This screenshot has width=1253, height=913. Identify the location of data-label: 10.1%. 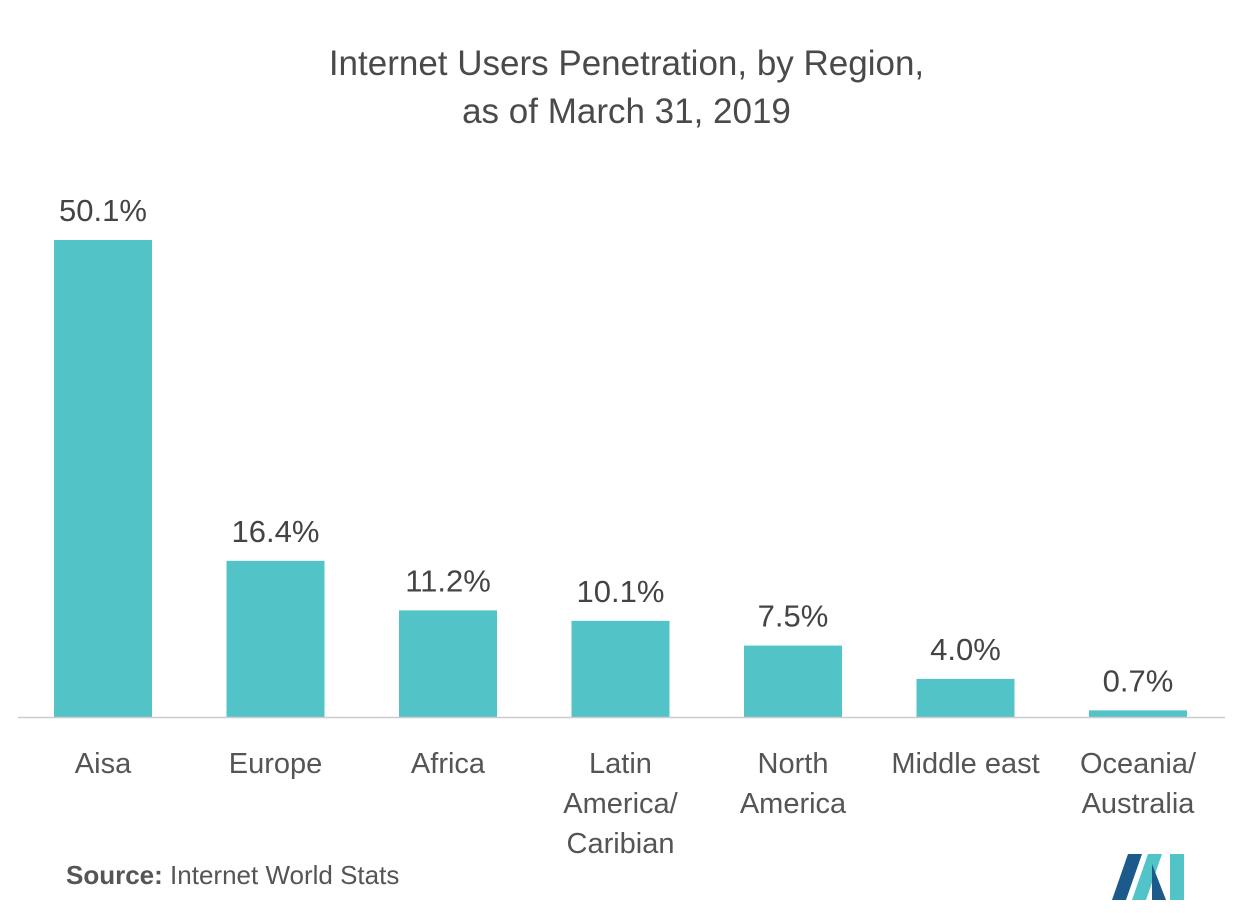
(621, 591).